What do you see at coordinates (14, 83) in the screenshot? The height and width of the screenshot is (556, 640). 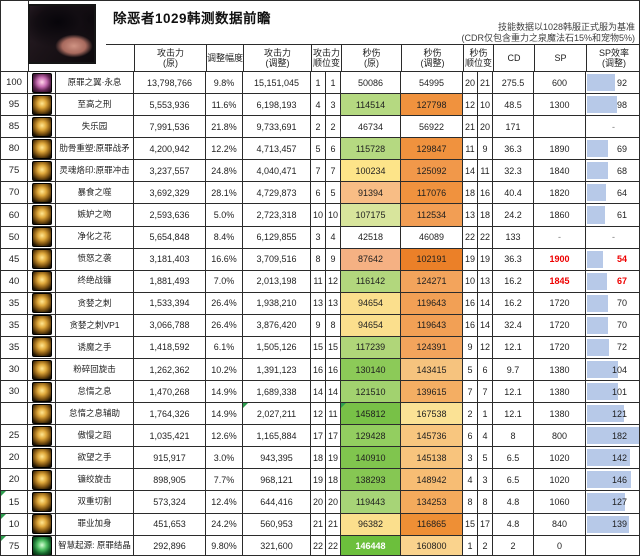 I see `level-cell: 100` at bounding box center [14, 83].